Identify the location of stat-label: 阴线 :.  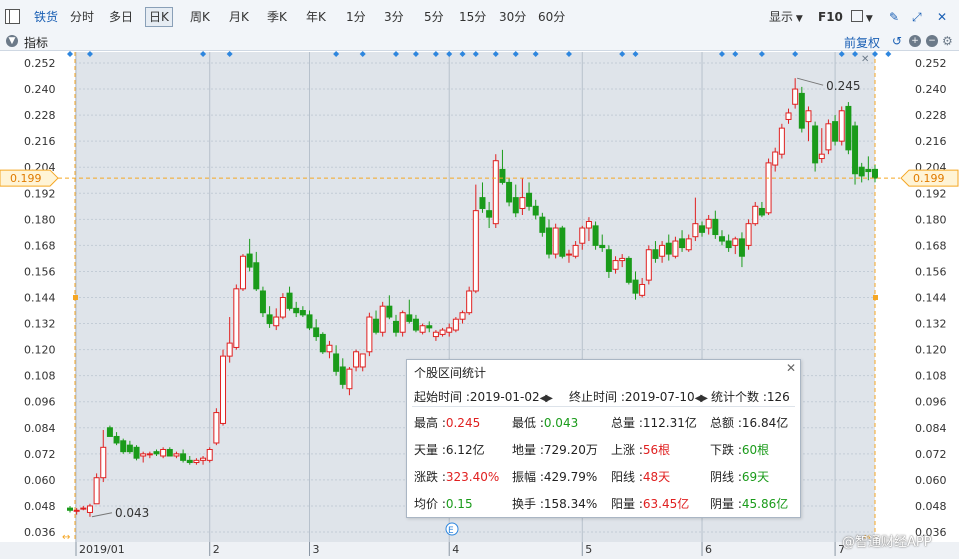
(726, 477).